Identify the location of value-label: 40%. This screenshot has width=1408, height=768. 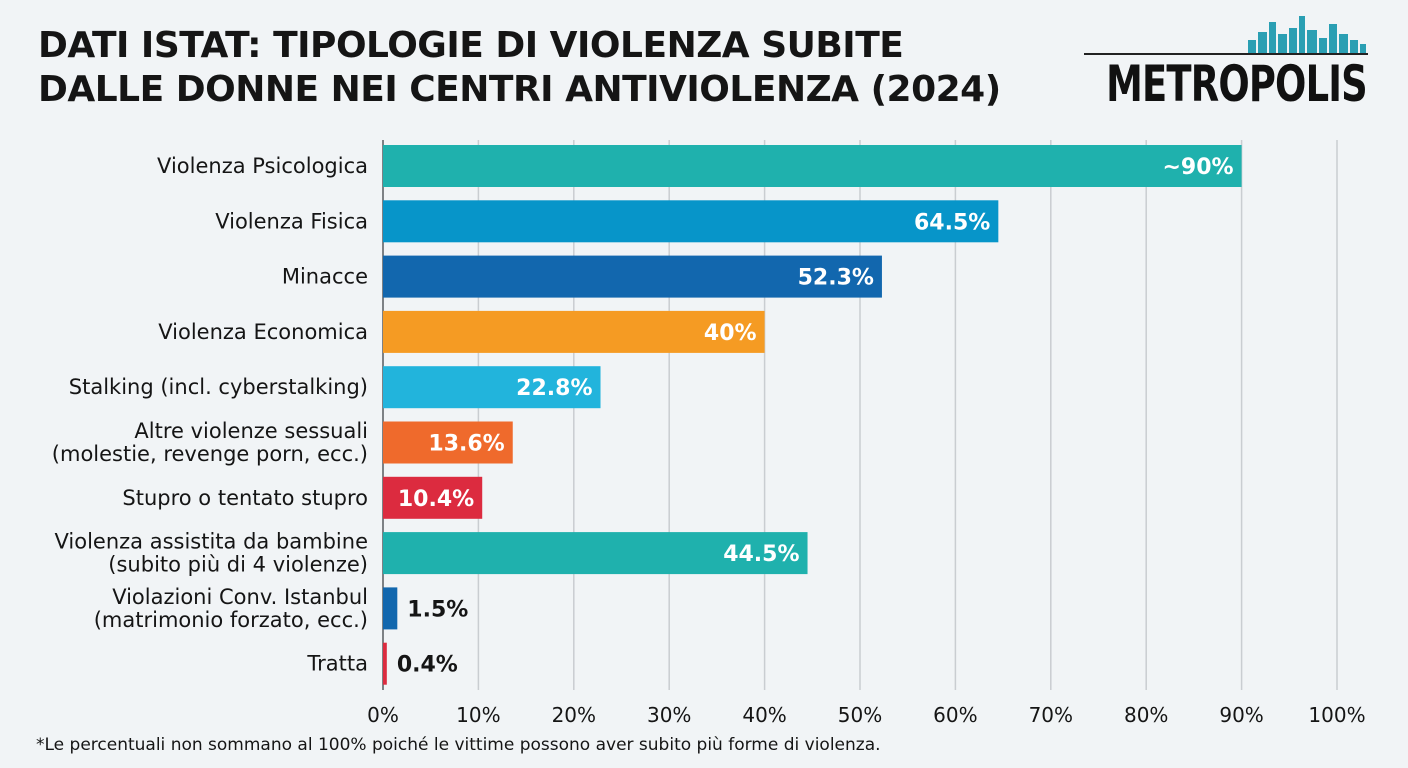
(730, 333).